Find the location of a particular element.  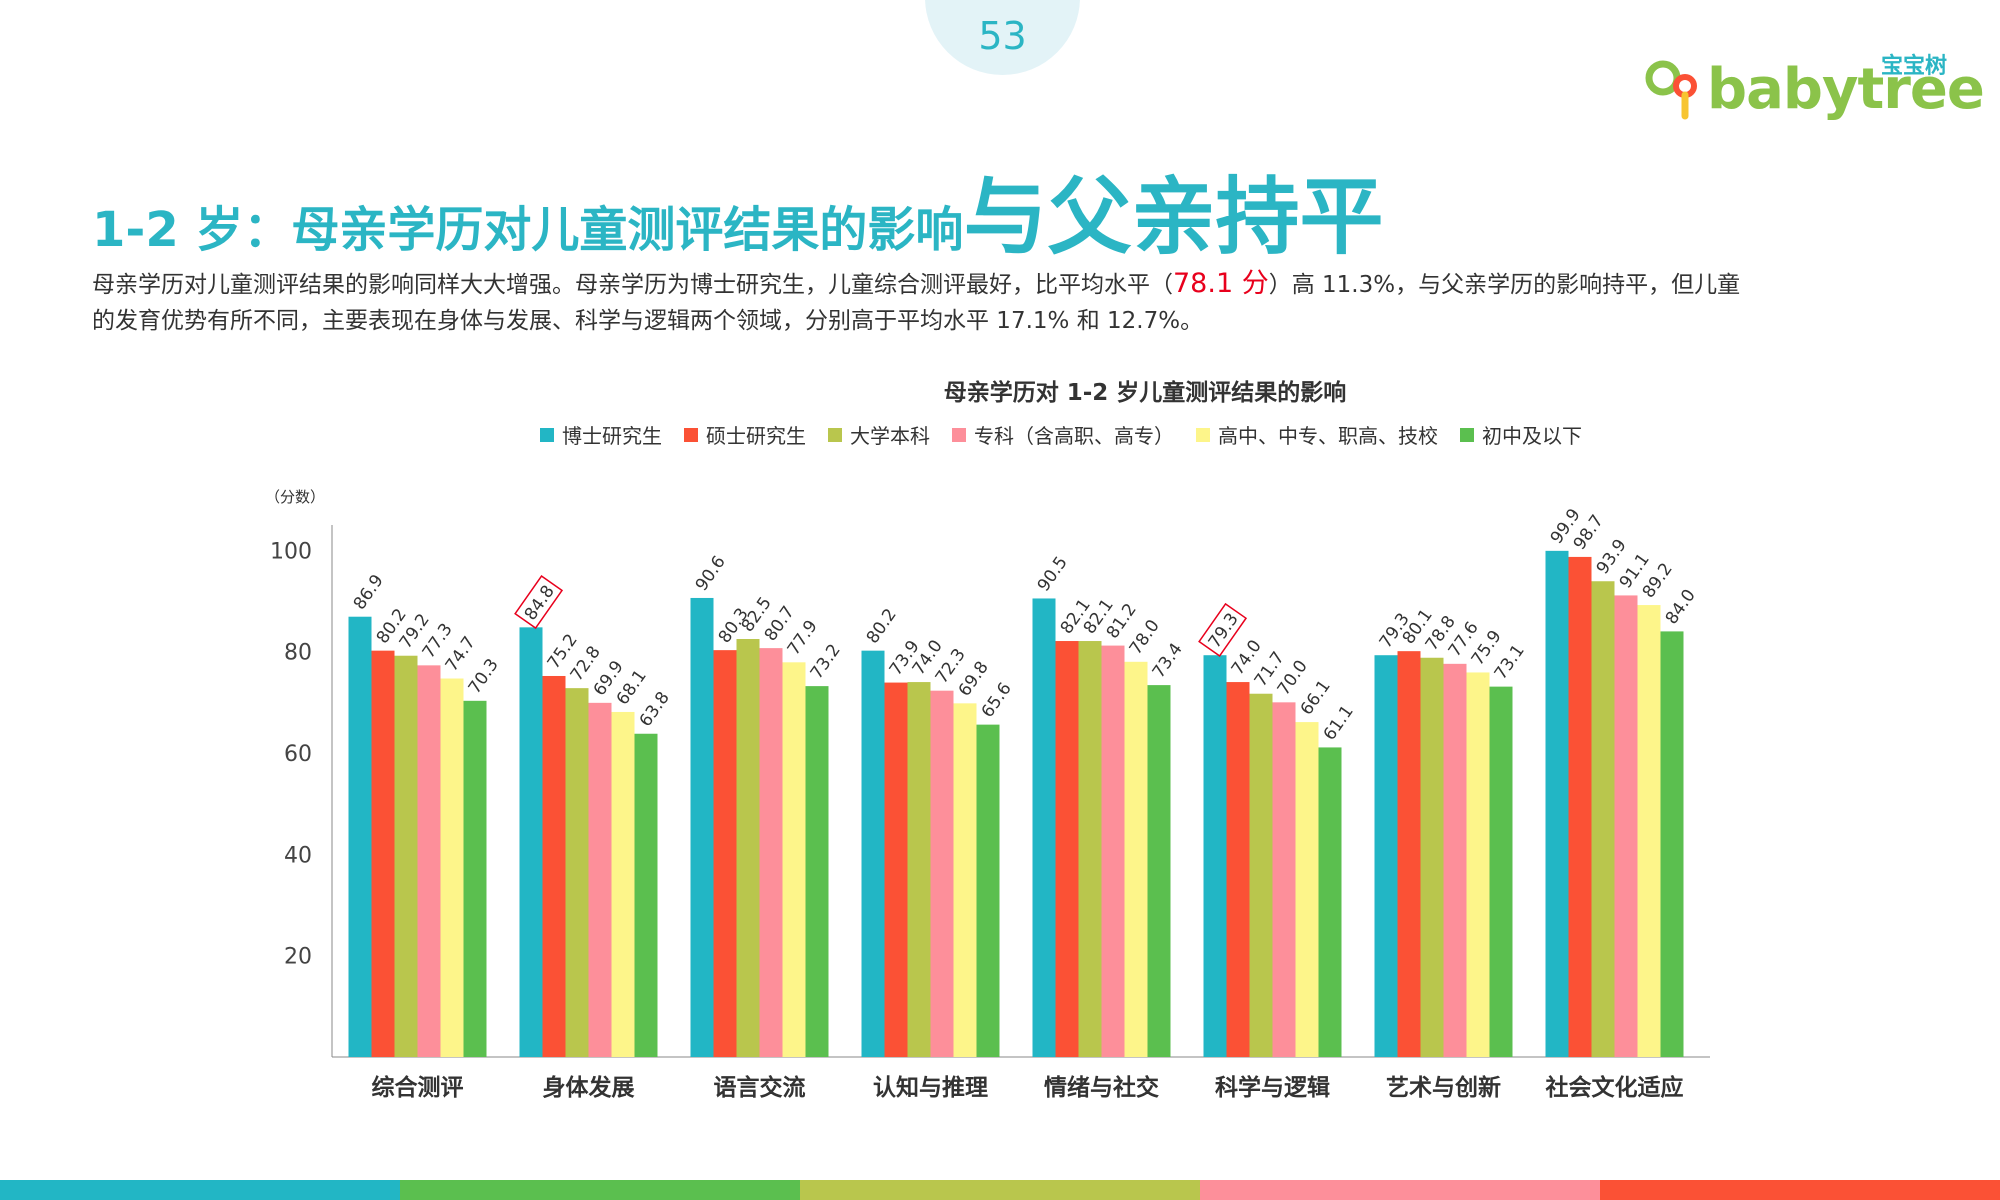

y-tick-label: 20 is located at coordinates (298, 957).